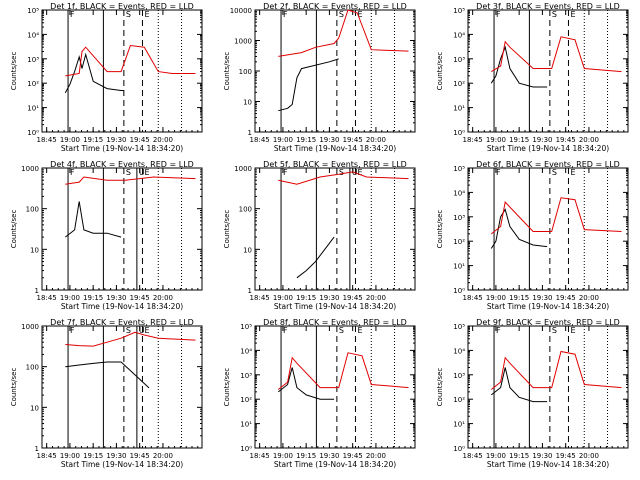 This screenshot has width=640, height=480. Describe the element at coordinates (122, 322) in the screenshot. I see `chart-title: Det 7f, BLACK = Events, RED = LLD` at that location.